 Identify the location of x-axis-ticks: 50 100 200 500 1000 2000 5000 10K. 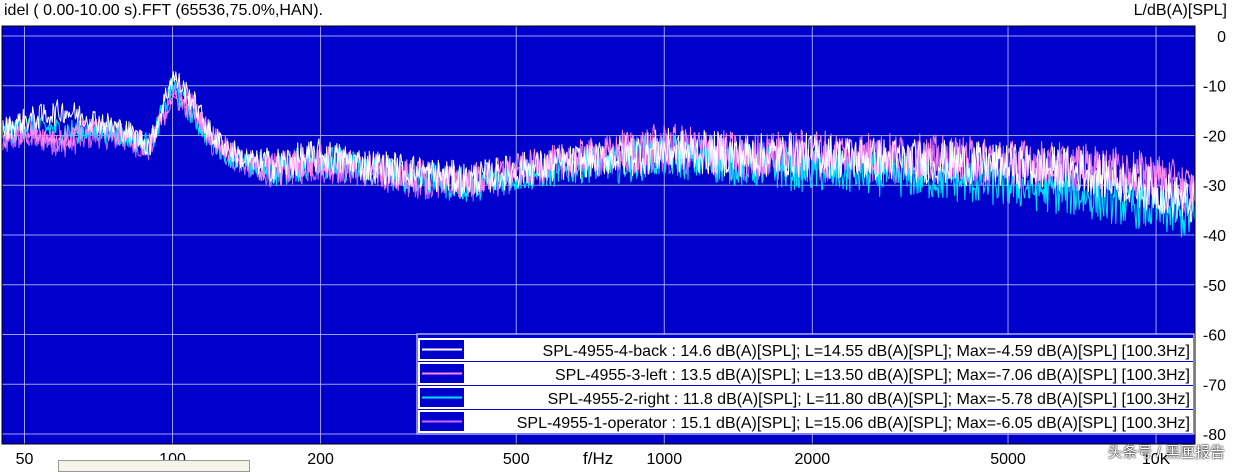
(593, 458).